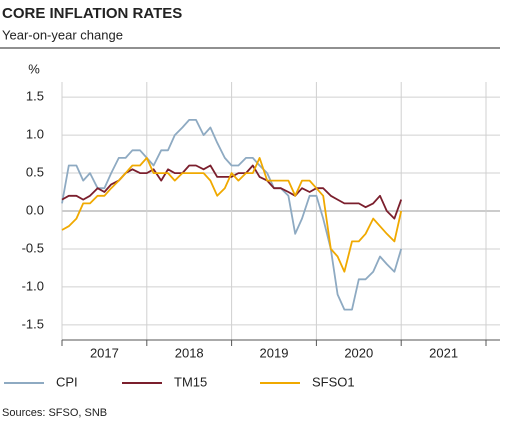 The height and width of the screenshot is (428, 512). I want to click on y-unit: %, so click(34, 68).